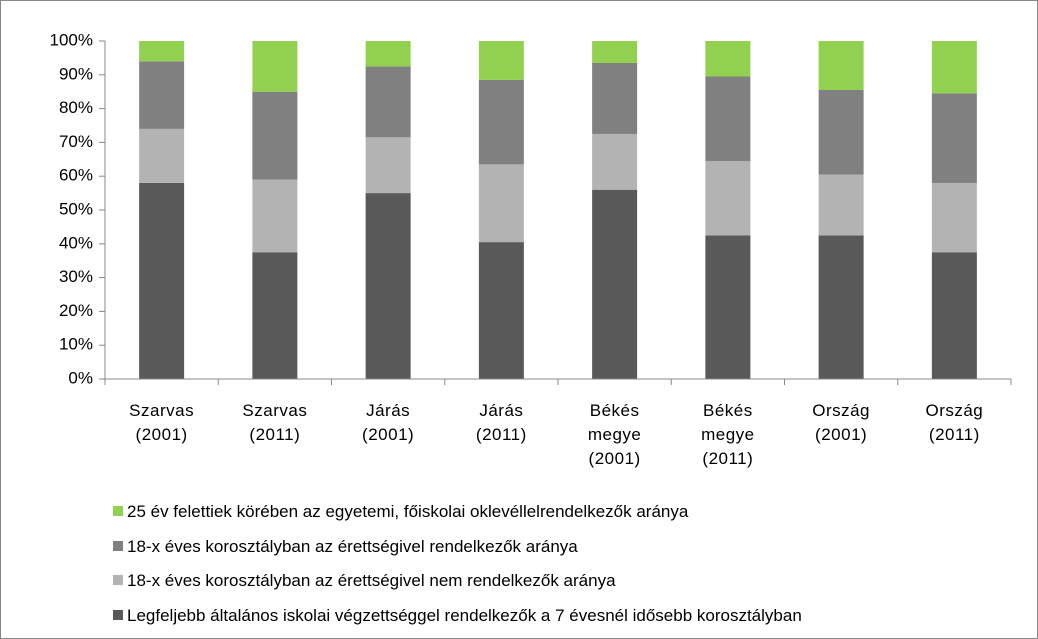 The height and width of the screenshot is (639, 1038). What do you see at coordinates (76, 310) in the screenshot?
I see `y-tick-label: 20%` at bounding box center [76, 310].